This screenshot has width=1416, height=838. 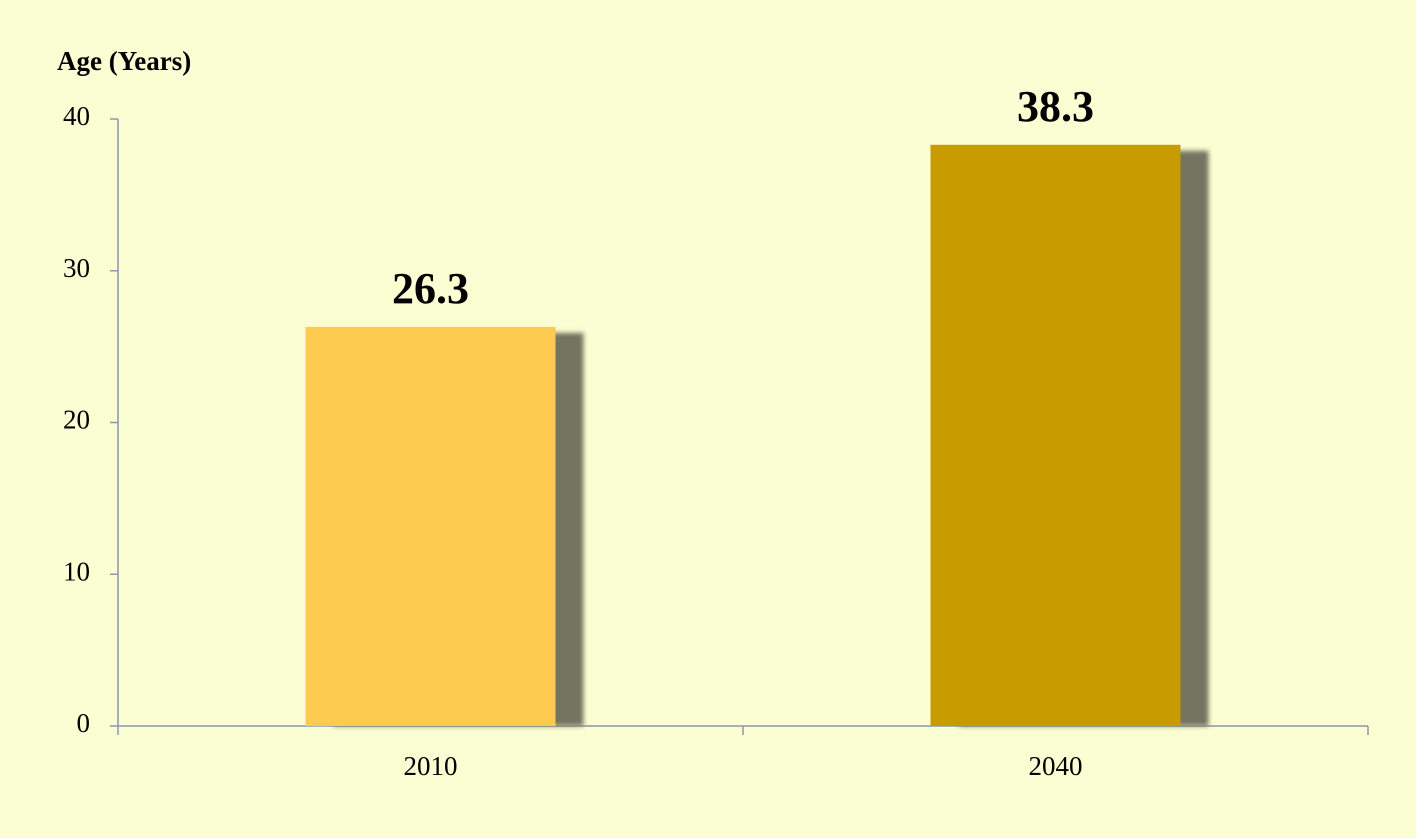 What do you see at coordinates (1056, 766) in the screenshot?
I see `x-tick-label: 2040` at bounding box center [1056, 766].